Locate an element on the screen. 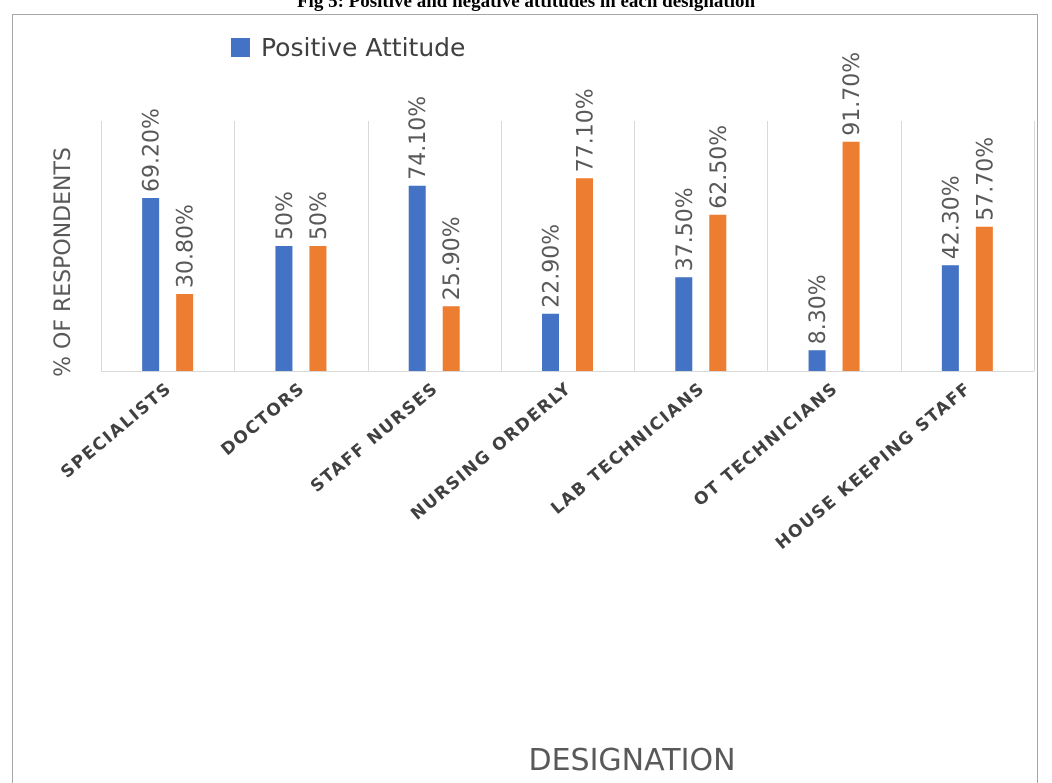 The width and height of the screenshot is (1052, 783). category-label: DOCTORS is located at coordinates (263, 419).